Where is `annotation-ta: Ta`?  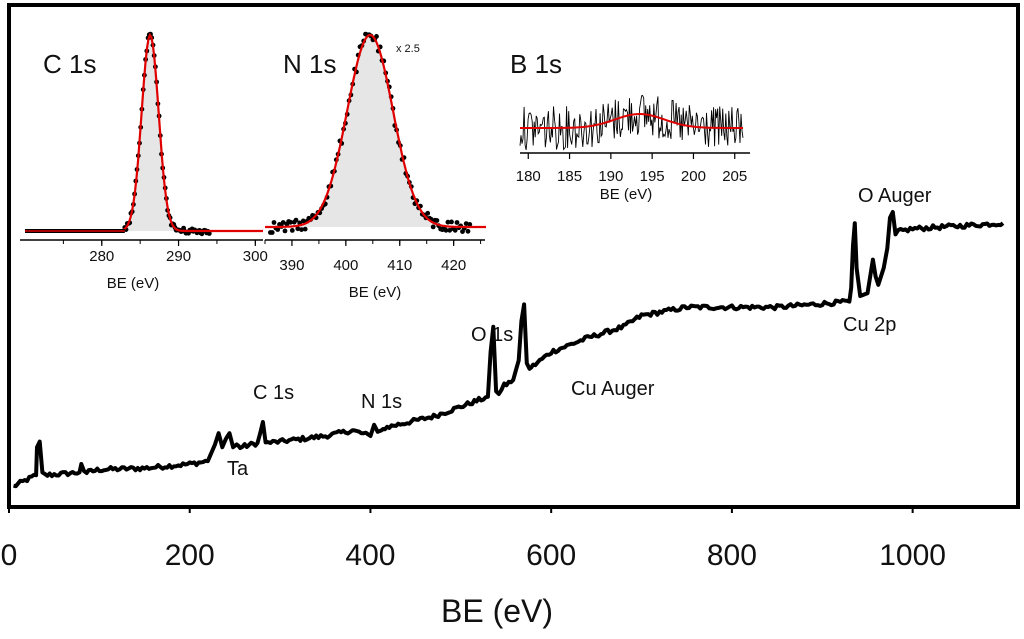
annotation-ta: Ta is located at coordinates (238, 469).